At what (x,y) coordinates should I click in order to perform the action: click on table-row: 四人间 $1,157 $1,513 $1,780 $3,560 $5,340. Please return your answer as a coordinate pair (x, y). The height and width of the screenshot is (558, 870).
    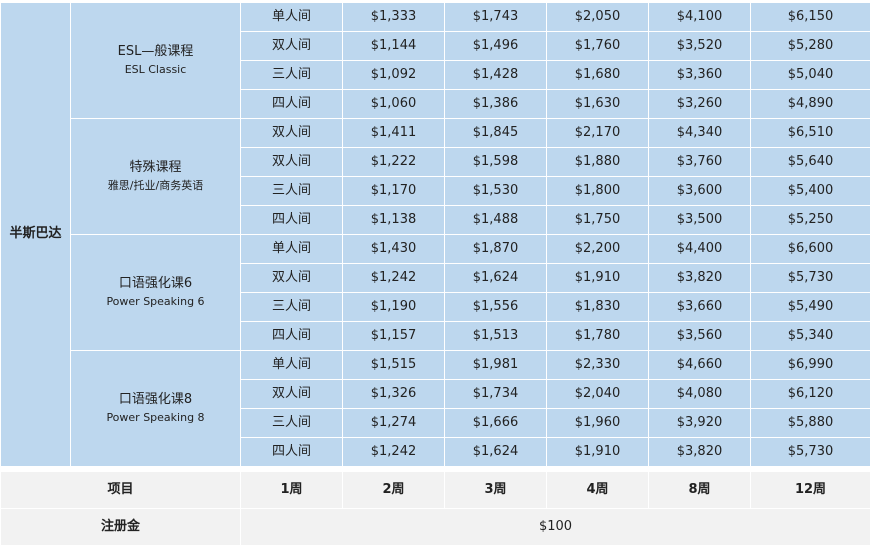
    Looking at the image, I should click on (435, 336).